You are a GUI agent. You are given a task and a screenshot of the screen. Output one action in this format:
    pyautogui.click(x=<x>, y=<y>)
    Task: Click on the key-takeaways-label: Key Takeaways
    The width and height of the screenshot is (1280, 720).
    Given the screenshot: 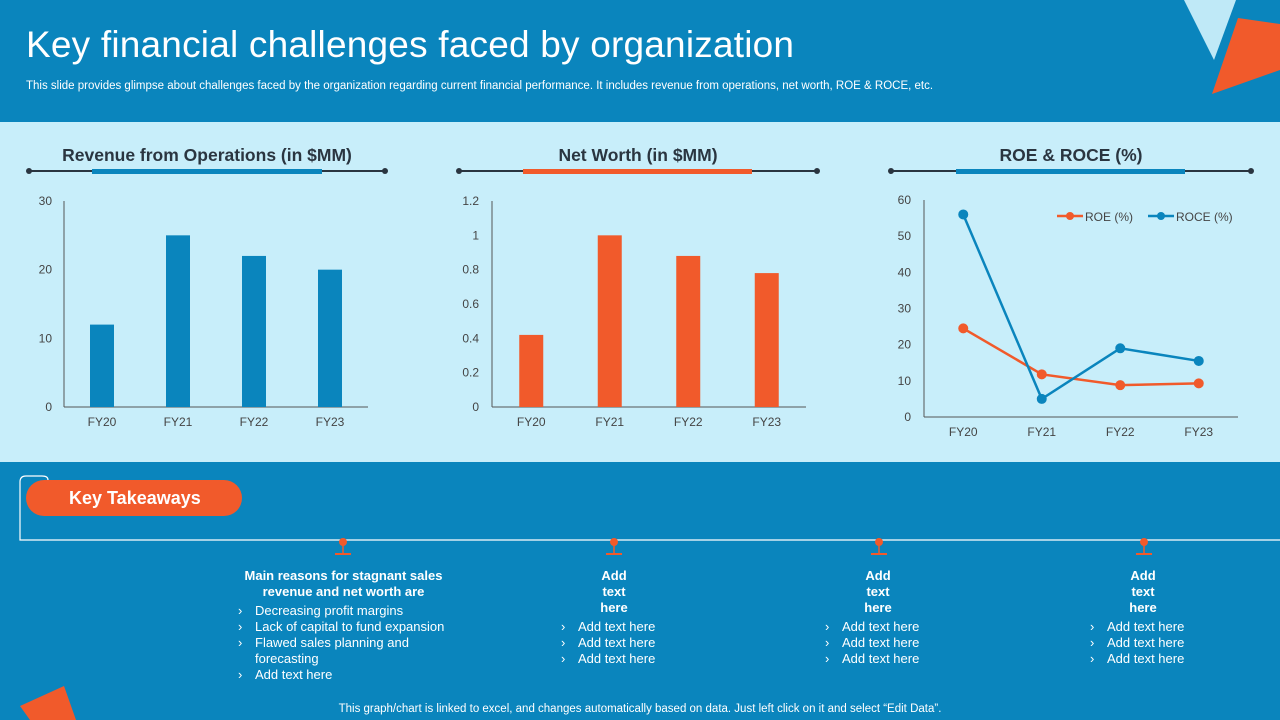 What is the action you would take?
    pyautogui.click(x=134, y=498)
    